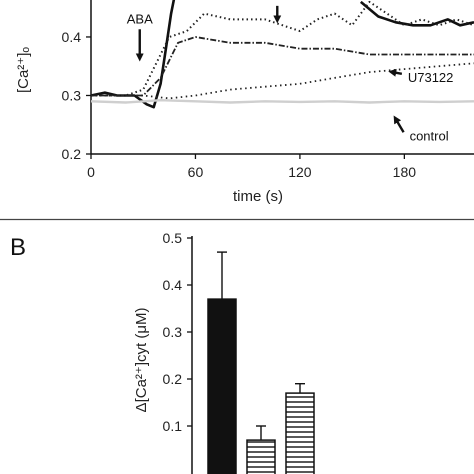 Image resolution: width=474 pixels, height=474 pixels. Describe the element at coordinates (23, 70) in the screenshot. I see `y-axis-label: [Ca²⁺]ₒ` at that location.